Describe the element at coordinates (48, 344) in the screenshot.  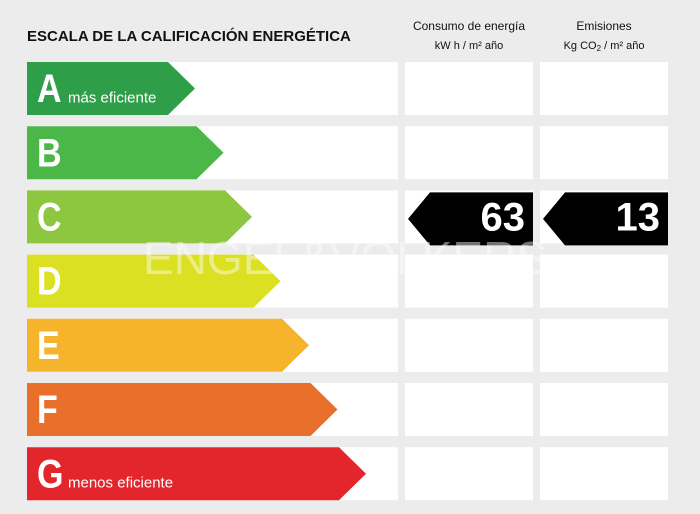
I see `class-letter: E` at that location.